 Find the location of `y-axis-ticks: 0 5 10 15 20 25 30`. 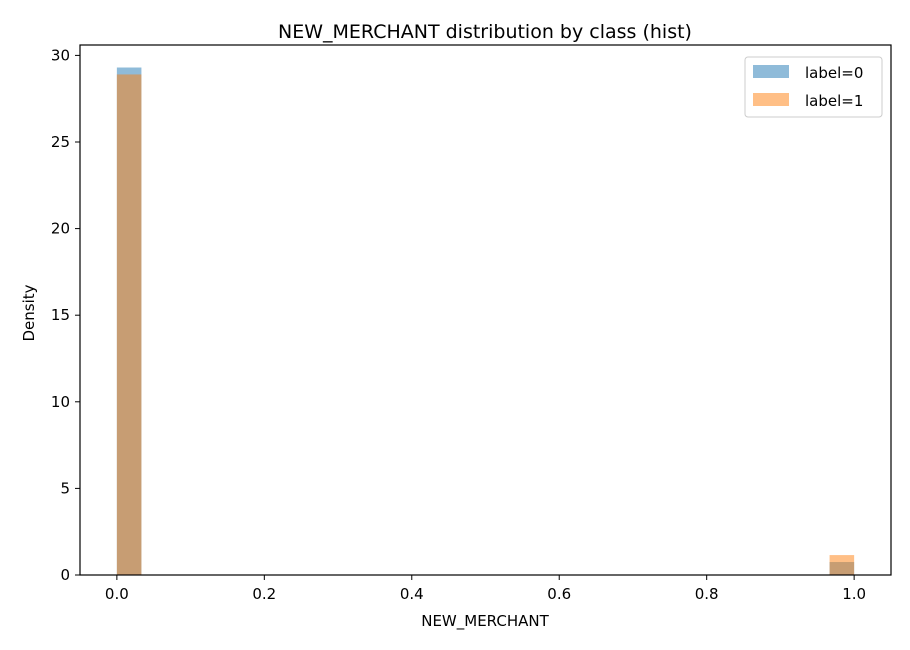

y-axis-ticks: 0 5 10 15 20 25 30 is located at coordinates (65, 315).